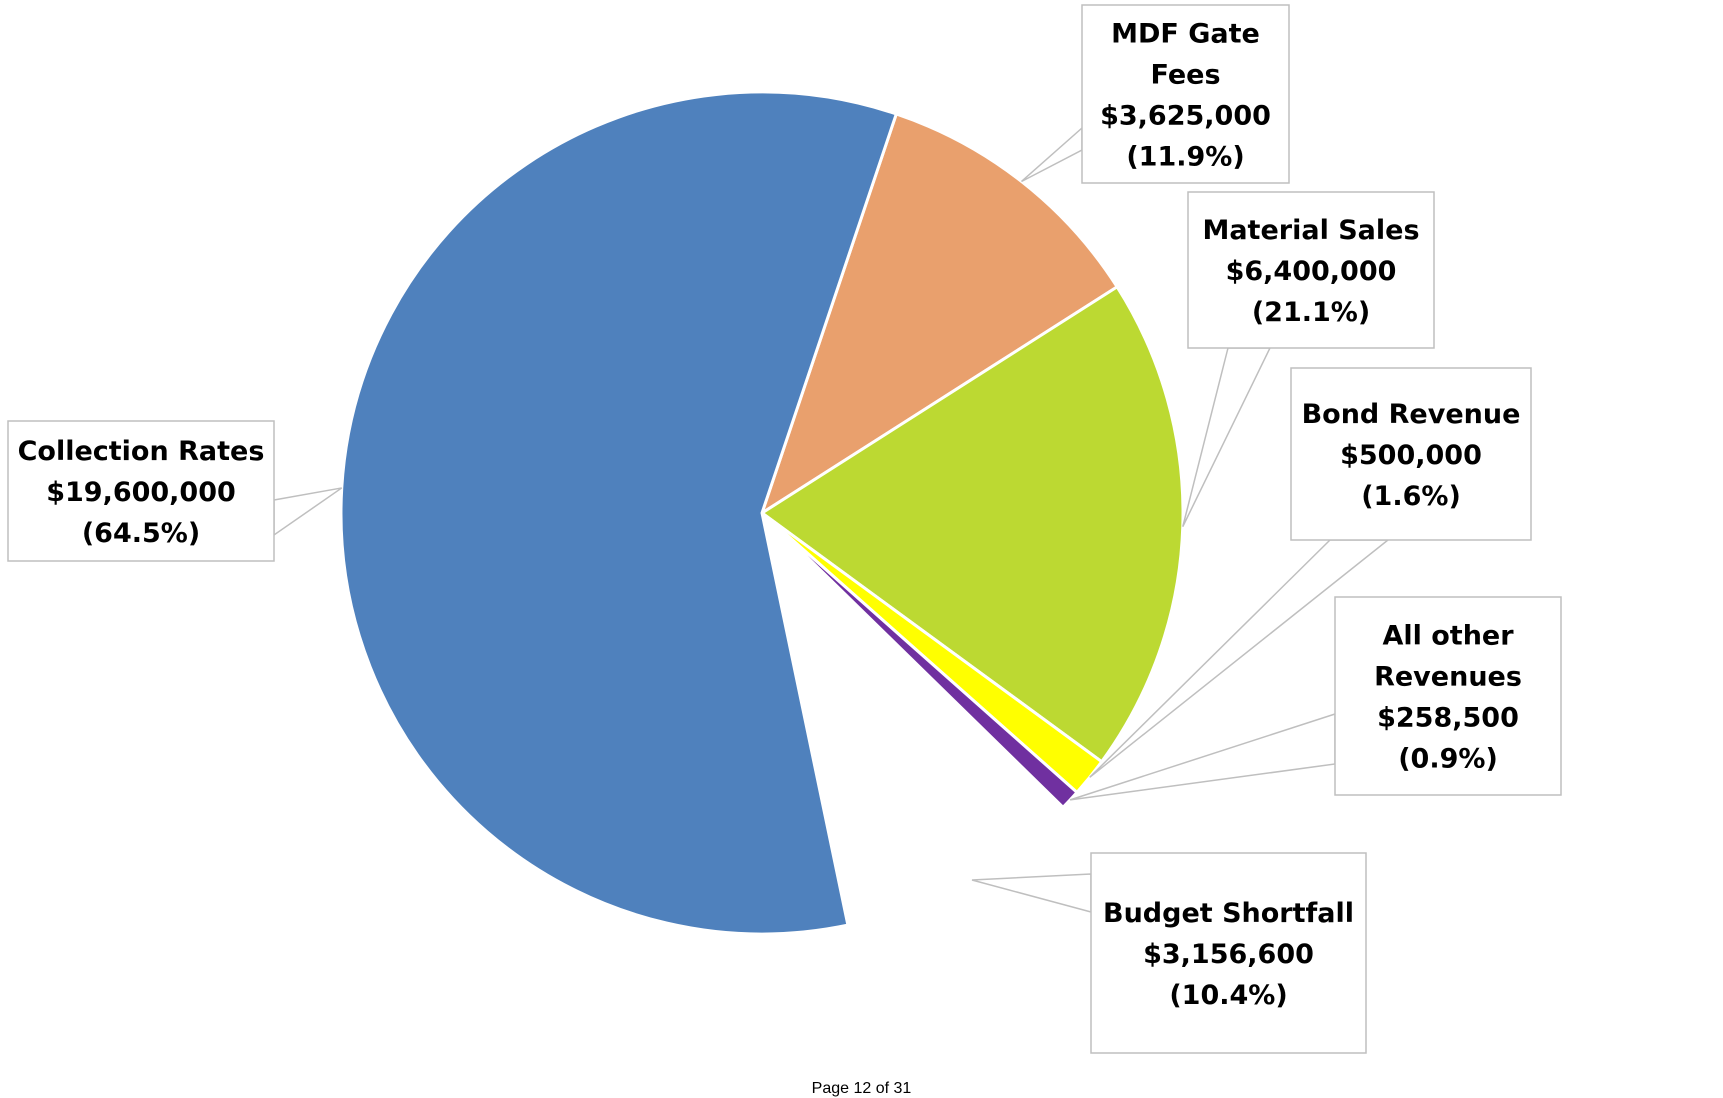 Image resolution: width=1723 pixels, height=1098 pixels. Describe the element at coordinates (1448, 718) in the screenshot. I see `callout-value: $258,500` at that location.